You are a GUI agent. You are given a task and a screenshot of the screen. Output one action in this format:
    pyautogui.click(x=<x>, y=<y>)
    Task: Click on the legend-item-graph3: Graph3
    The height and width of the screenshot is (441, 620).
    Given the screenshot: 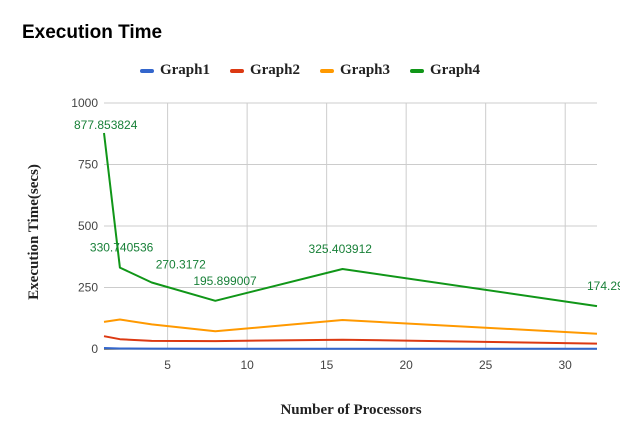 What is the action you would take?
    pyautogui.click(x=355, y=70)
    